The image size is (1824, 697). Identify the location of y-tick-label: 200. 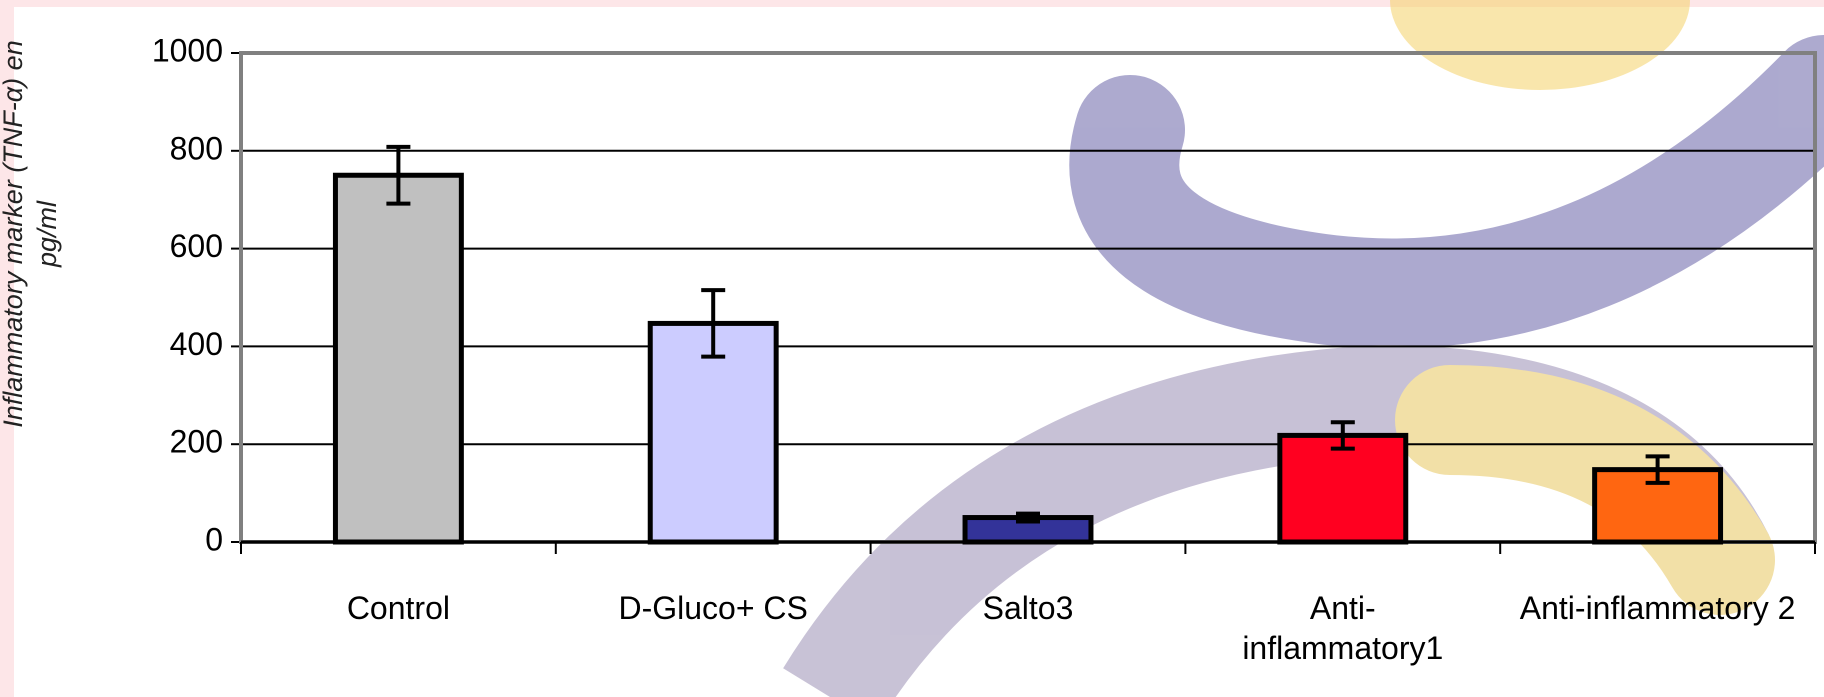
(196, 442).